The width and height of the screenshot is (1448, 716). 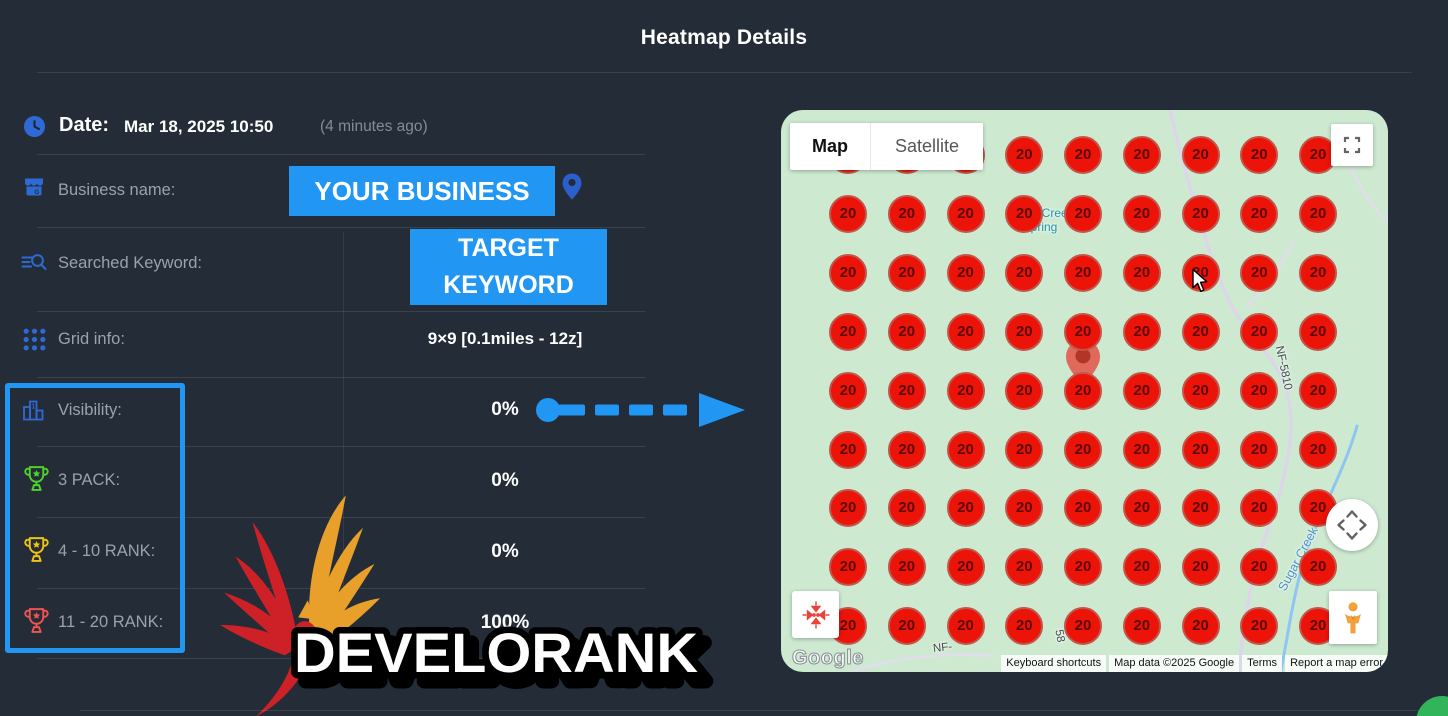 I want to click on location-pin-icon, so click(x=572, y=186).